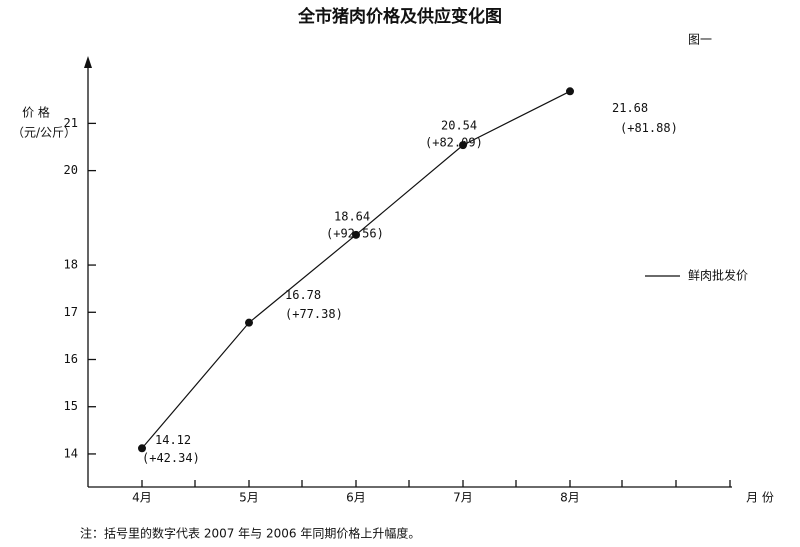 The image size is (800, 547). Describe the element at coordinates (649, 128) in the screenshot. I see `growth-label: (+81.88)` at that location.